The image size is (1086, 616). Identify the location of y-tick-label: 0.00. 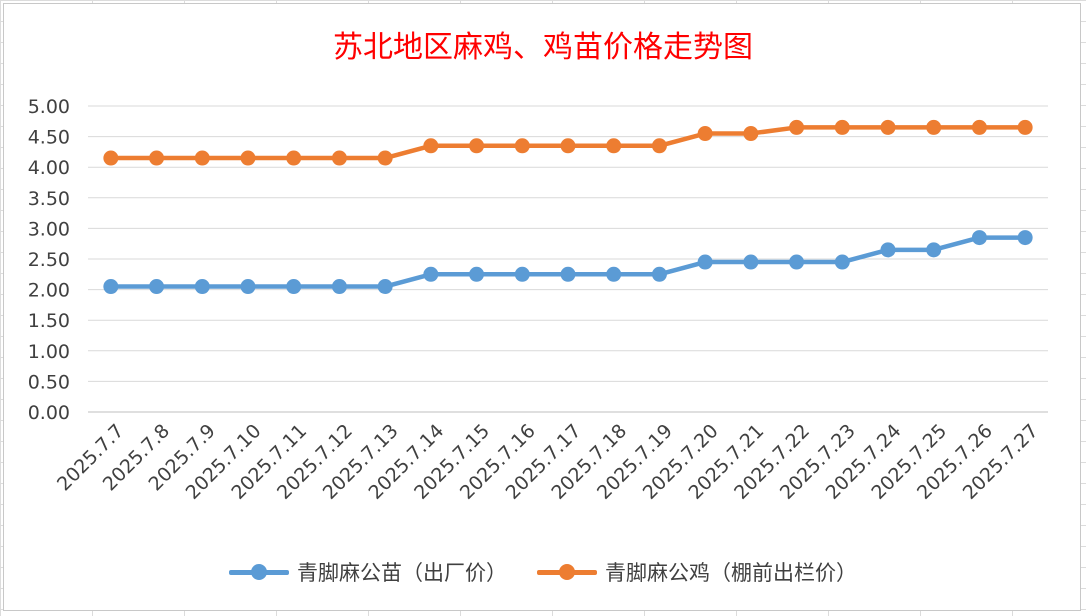
(49, 413).